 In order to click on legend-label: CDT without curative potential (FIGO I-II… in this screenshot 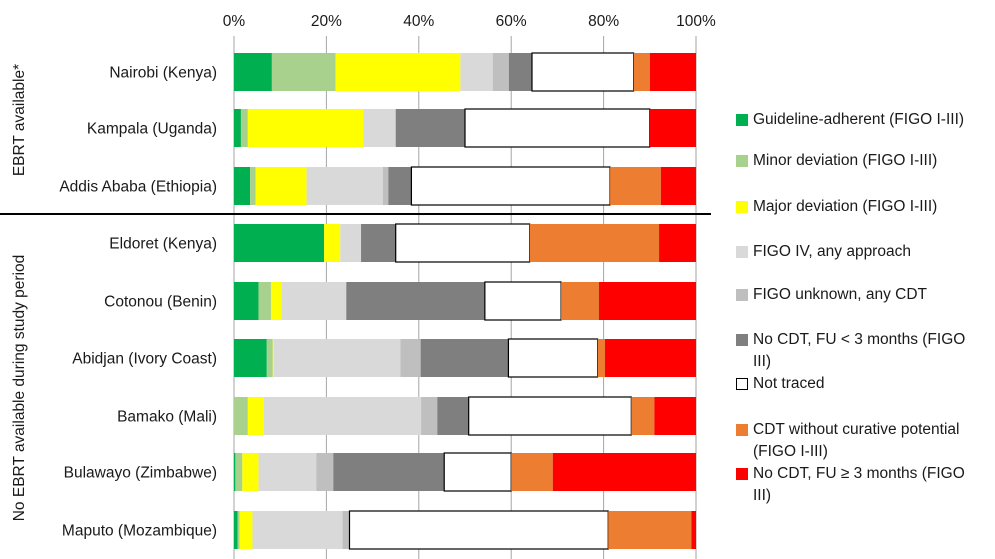, I will do `click(856, 440)`.